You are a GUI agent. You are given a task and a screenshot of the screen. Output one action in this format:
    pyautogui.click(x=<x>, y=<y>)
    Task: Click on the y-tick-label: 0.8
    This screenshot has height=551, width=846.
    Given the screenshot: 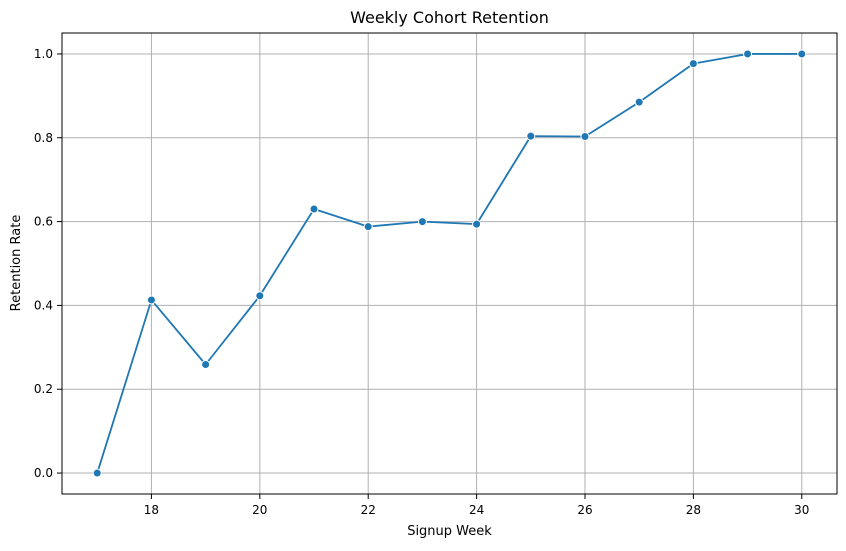 What is the action you would take?
    pyautogui.click(x=43, y=138)
    